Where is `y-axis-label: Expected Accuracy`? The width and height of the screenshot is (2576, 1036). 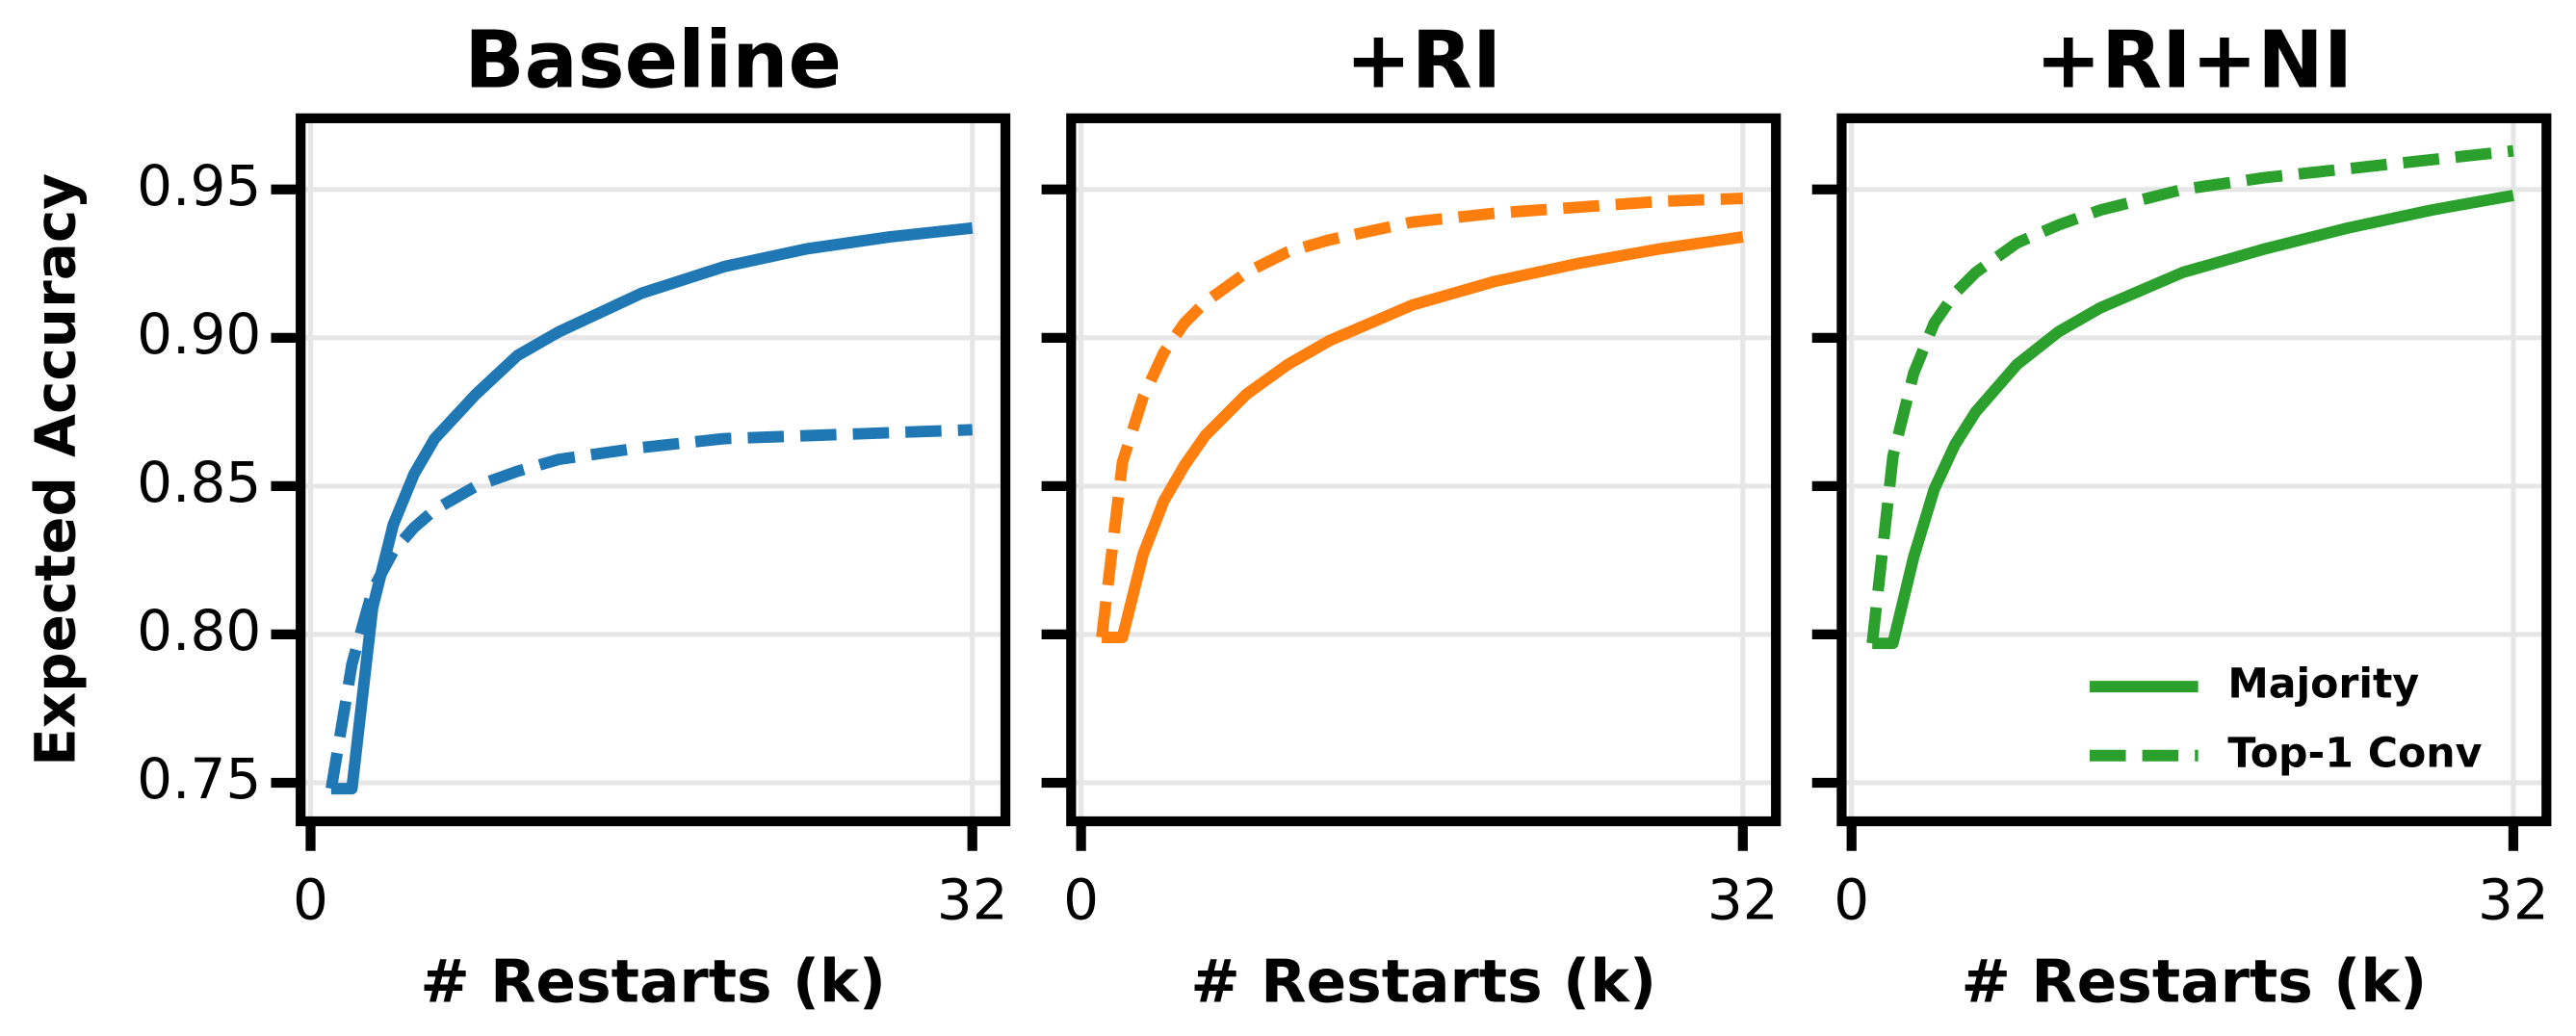
y-axis-label: Expected Accuracy is located at coordinates (56, 469).